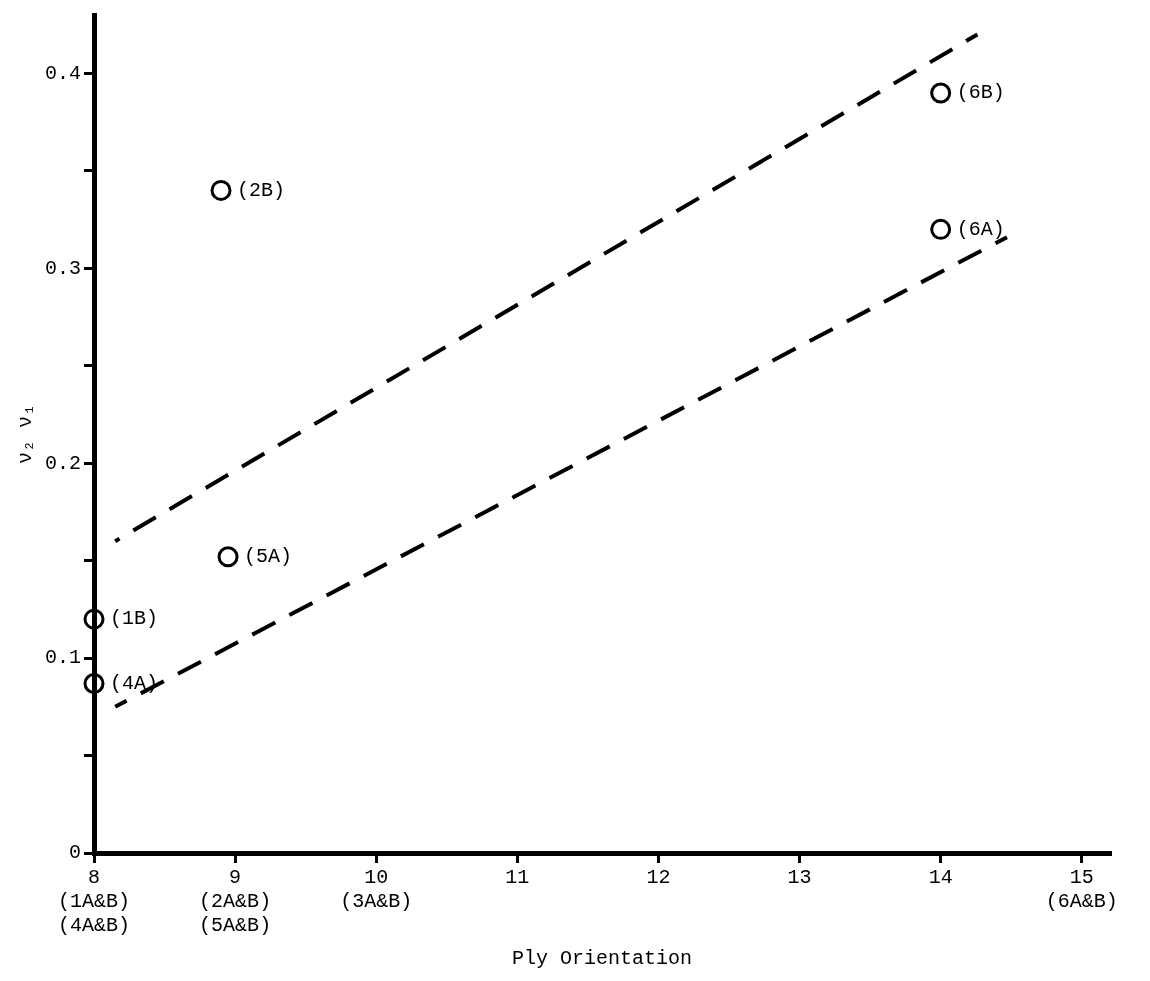 This screenshot has width=1150, height=981. Describe the element at coordinates (261, 190) in the screenshot. I see `annotation: (2B)` at that location.